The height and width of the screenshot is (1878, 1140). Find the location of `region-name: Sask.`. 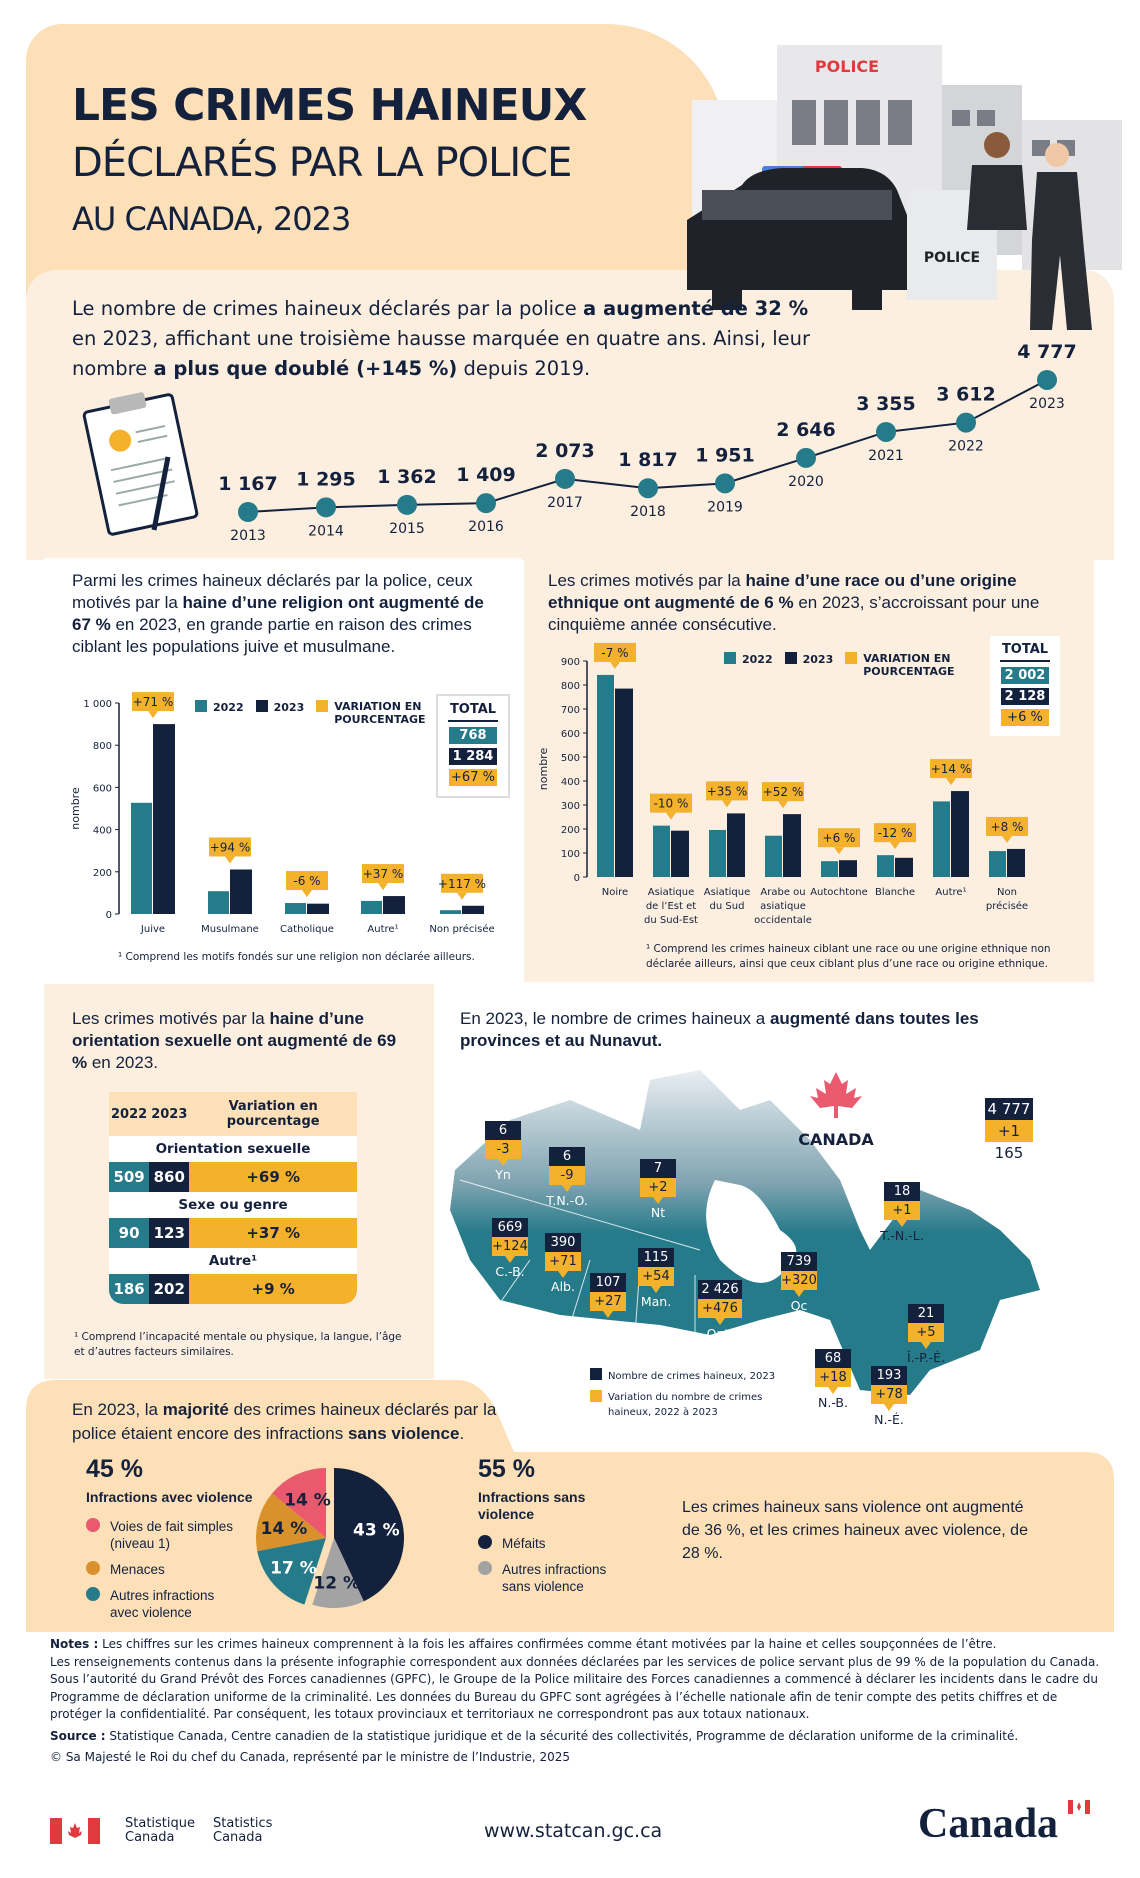

region-name: Sask. is located at coordinates (608, 1326).